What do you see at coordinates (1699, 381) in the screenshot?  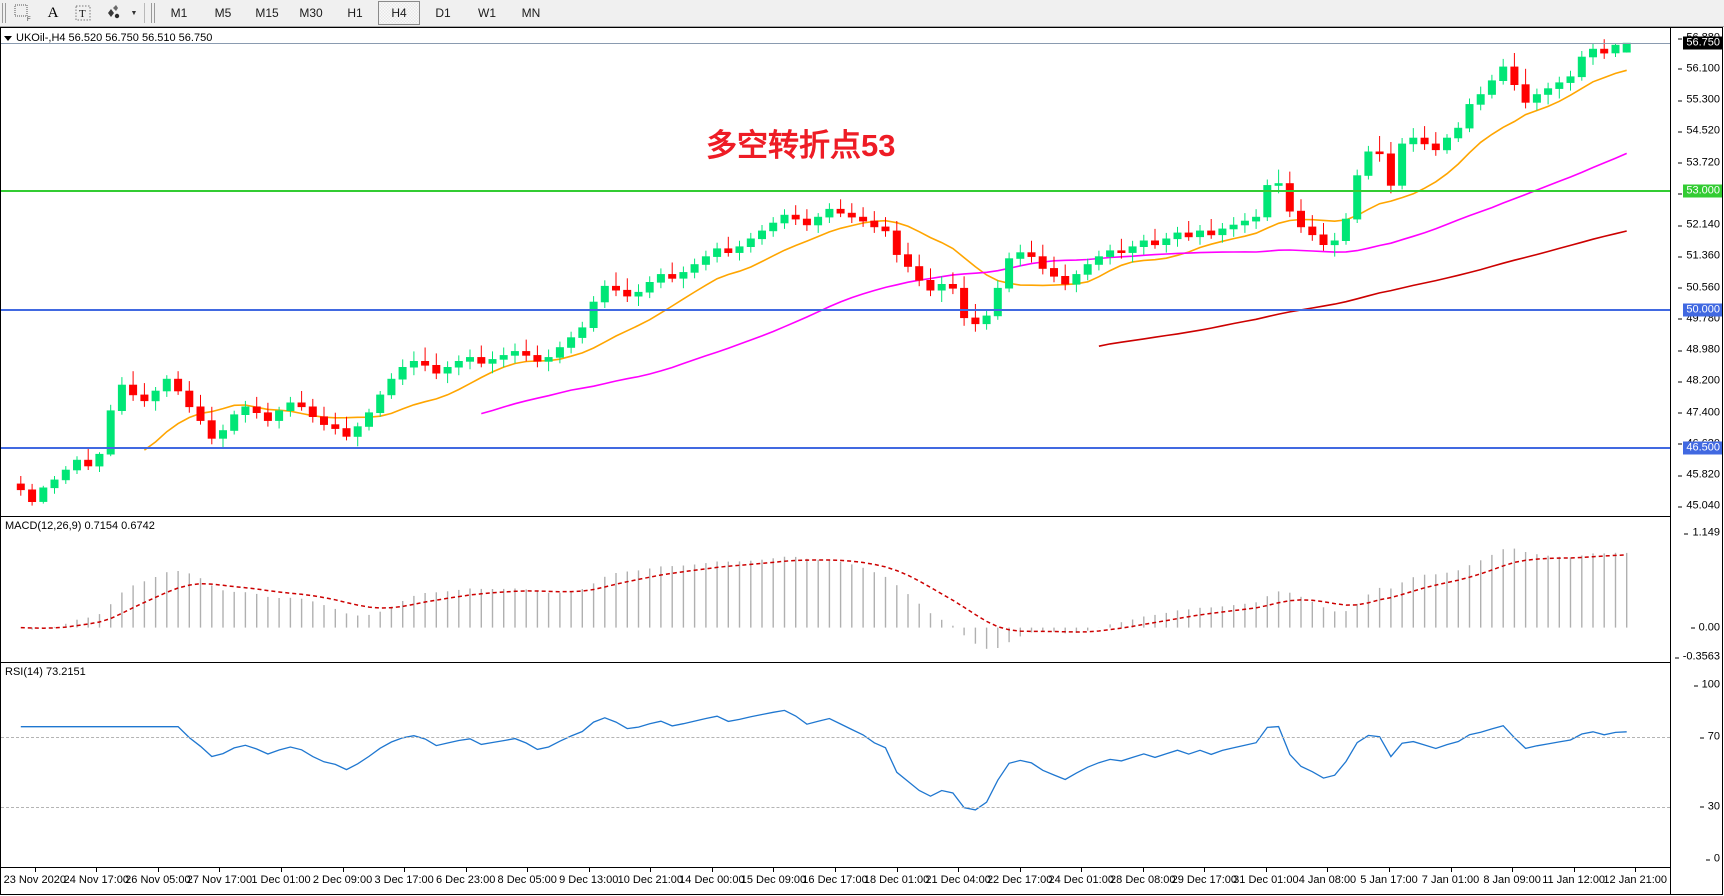 I see `price-tick-48-200: 48.200` at bounding box center [1699, 381].